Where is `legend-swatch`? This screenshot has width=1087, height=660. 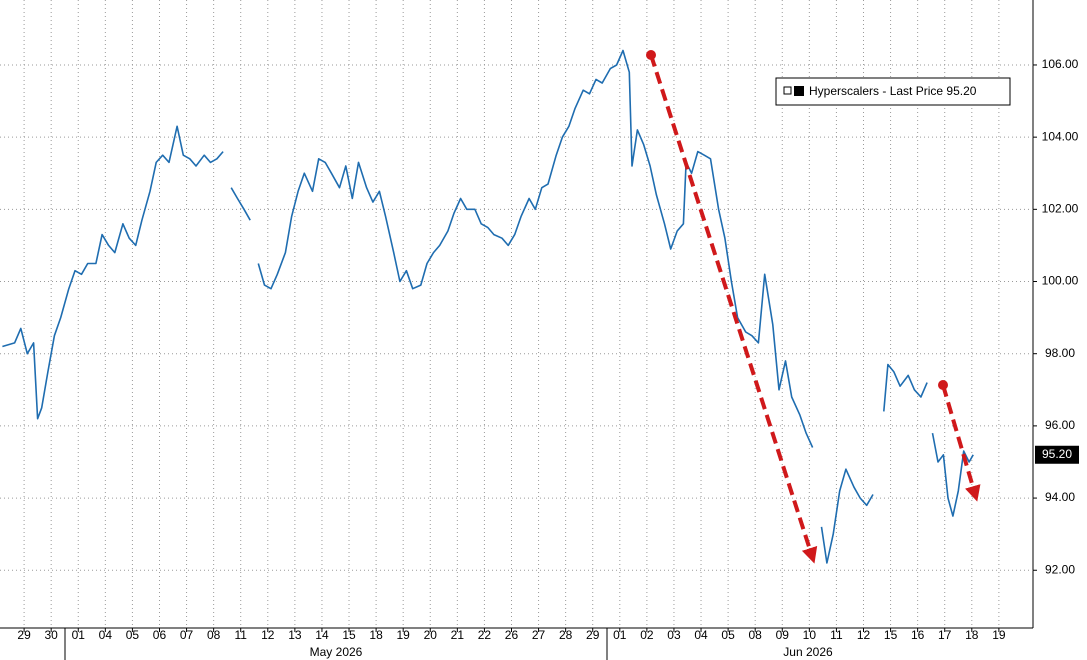 legend-swatch is located at coordinates (799, 91).